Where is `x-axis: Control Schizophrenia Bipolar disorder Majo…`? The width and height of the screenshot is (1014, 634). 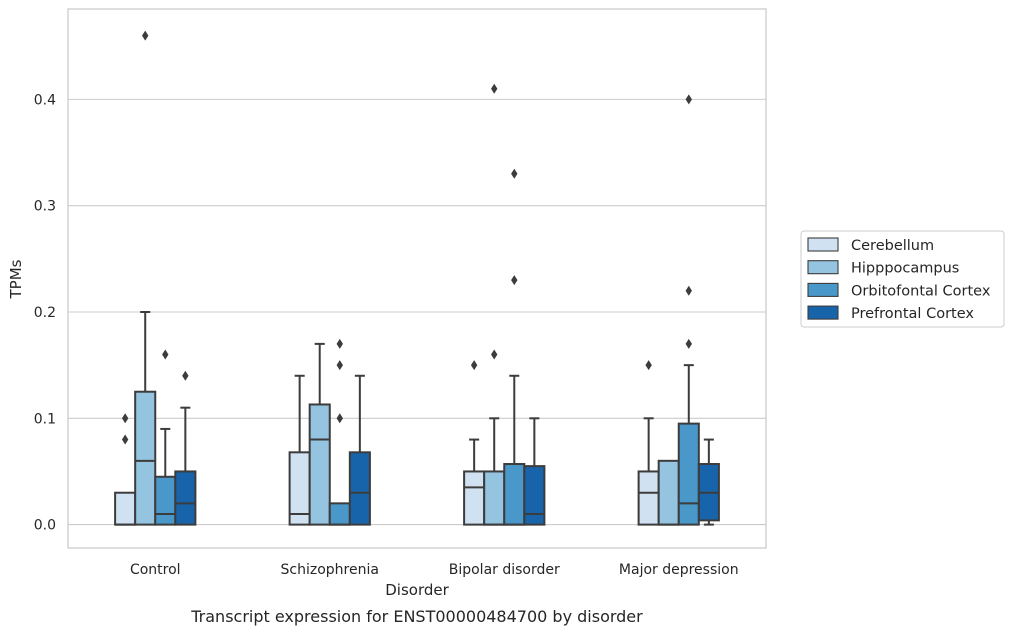
x-axis: Control Schizophrenia Bipolar disorder Majo… is located at coordinates (434, 570).